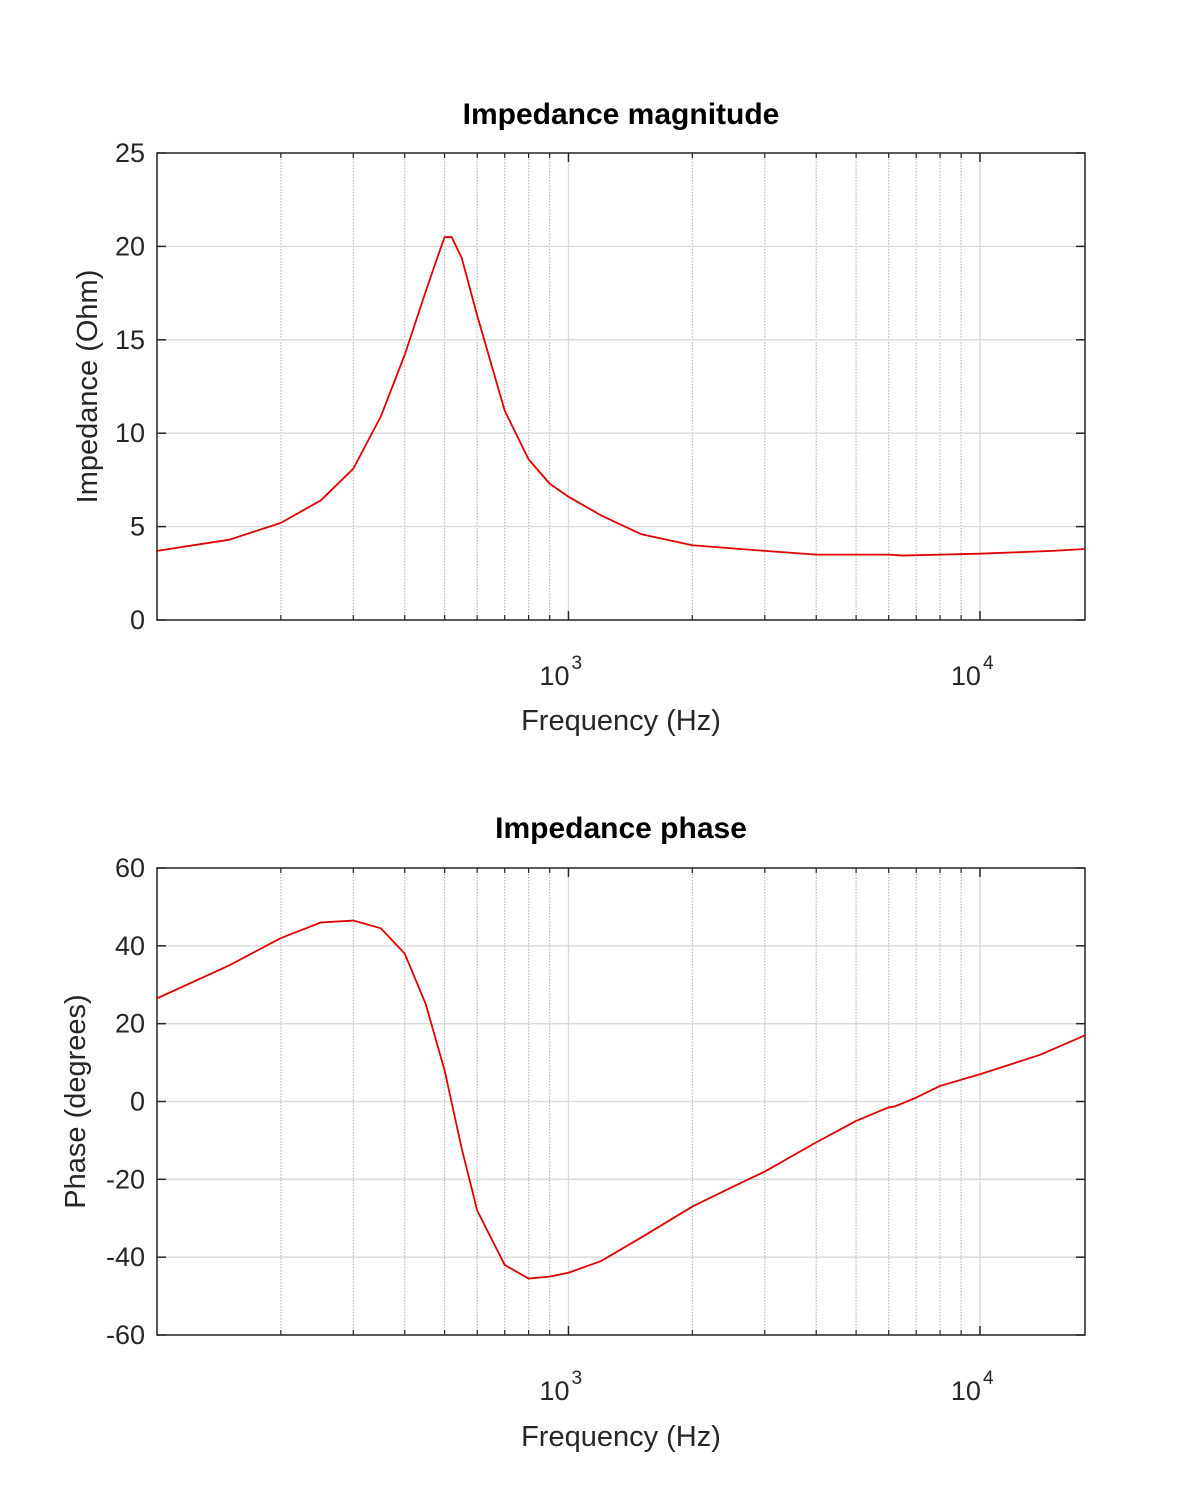  I want to click on y-tick-label: 5, so click(137, 527).